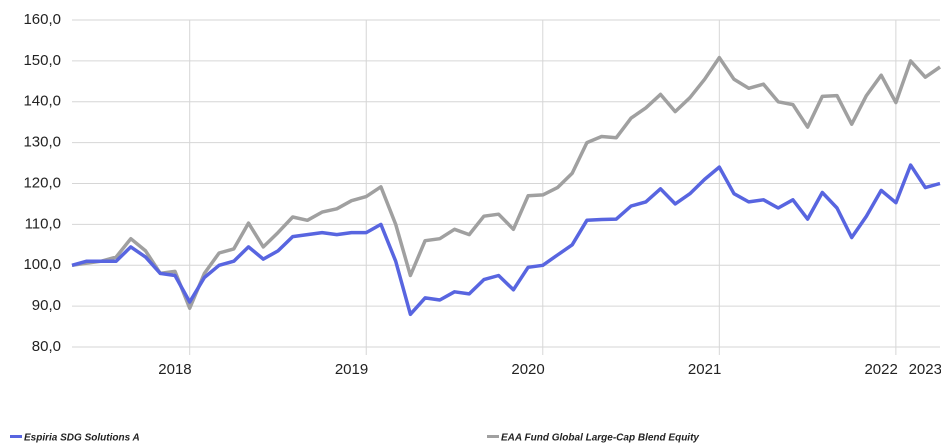 This screenshot has width=941, height=448. I want to click on x-tick-label: 2020, so click(527, 369).